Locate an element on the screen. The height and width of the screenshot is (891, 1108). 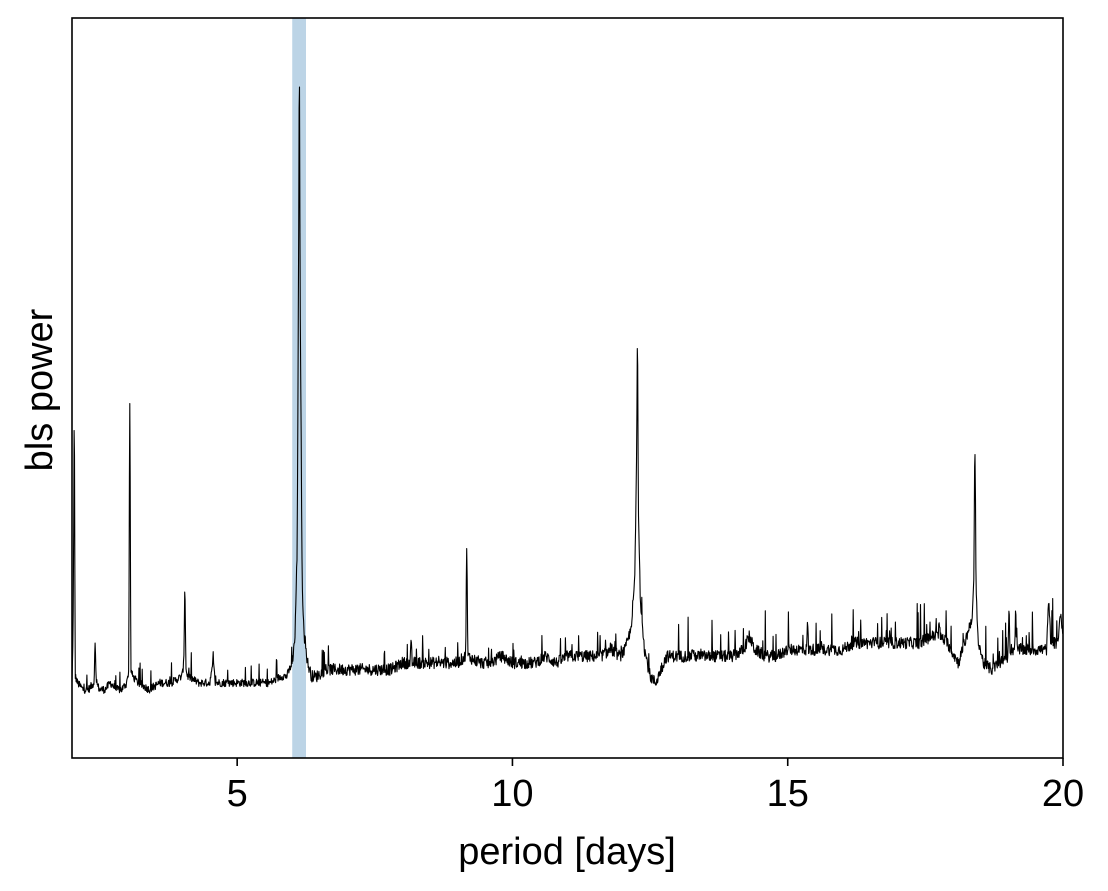
x-axis-label: period [days] is located at coordinates (567, 852).